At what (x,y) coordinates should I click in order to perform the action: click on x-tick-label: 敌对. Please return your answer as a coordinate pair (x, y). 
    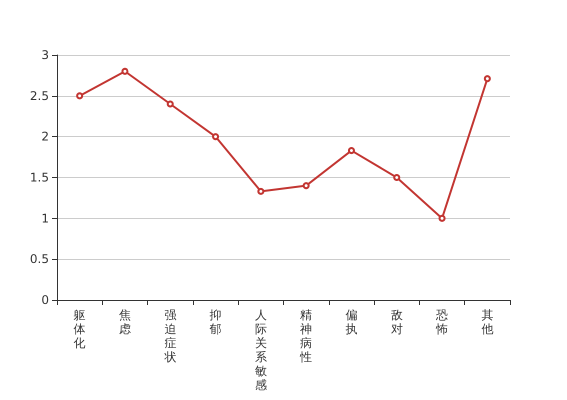
    Looking at the image, I should click on (396, 322).